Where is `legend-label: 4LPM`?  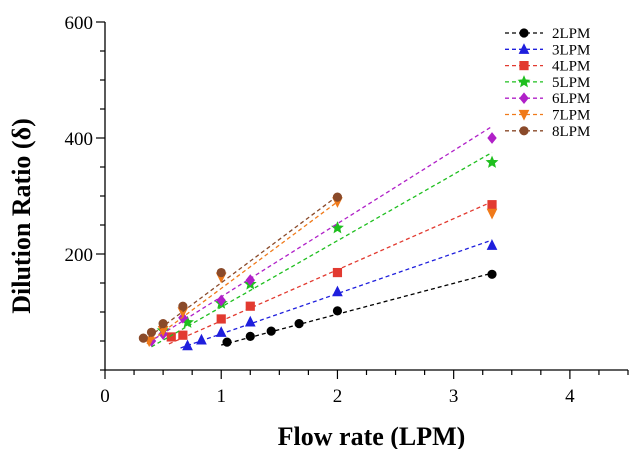
legend-label: 4LPM is located at coordinates (571, 67).